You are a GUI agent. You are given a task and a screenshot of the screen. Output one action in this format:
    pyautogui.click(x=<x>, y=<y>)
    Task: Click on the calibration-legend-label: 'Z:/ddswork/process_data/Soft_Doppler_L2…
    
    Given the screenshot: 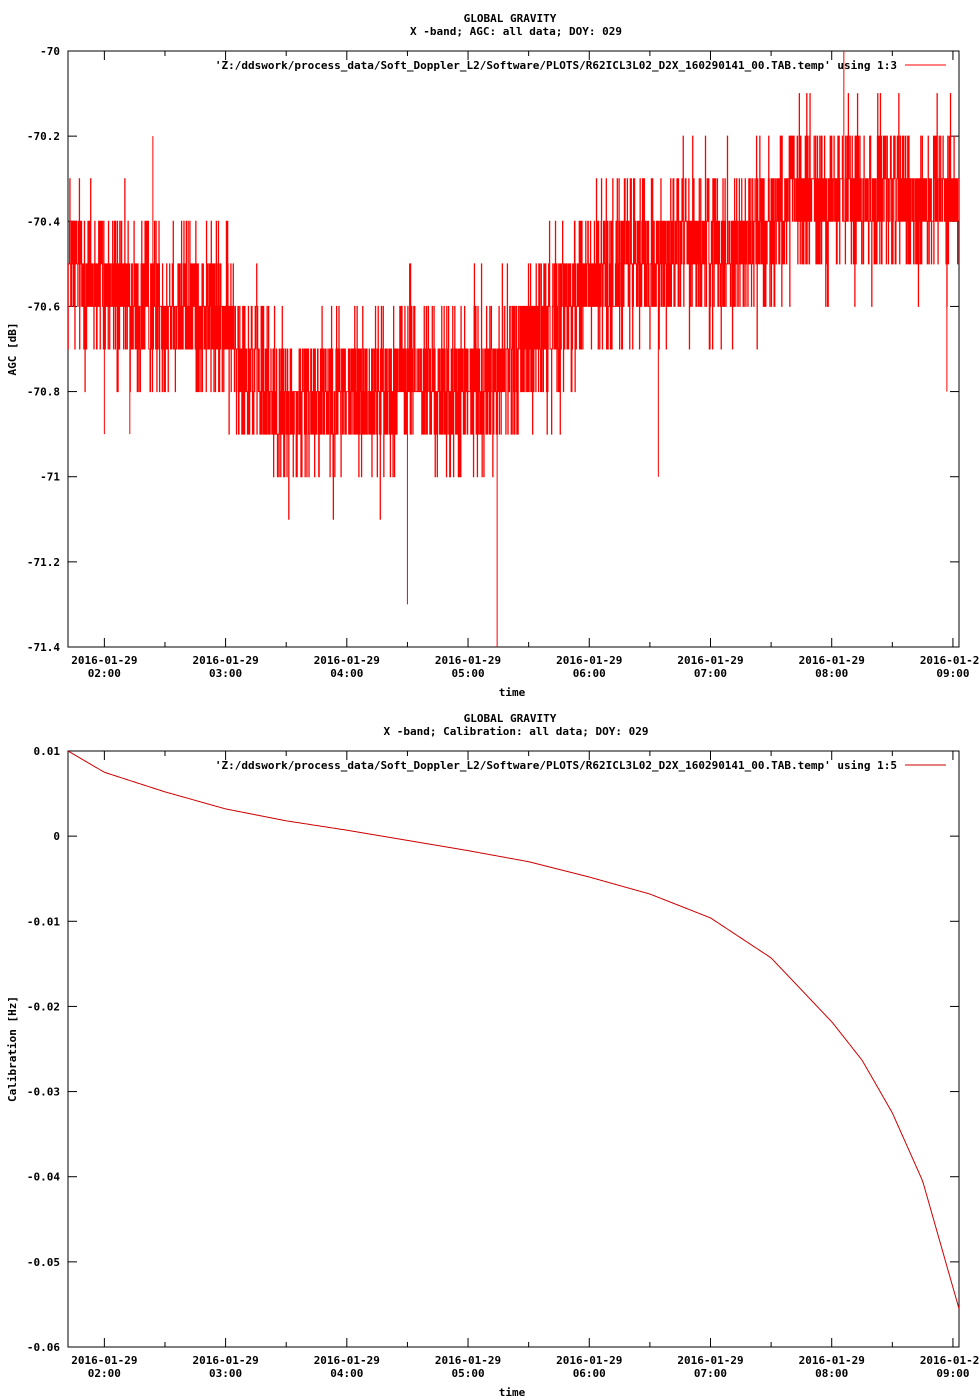 What is the action you would take?
    pyautogui.click(x=556, y=765)
    